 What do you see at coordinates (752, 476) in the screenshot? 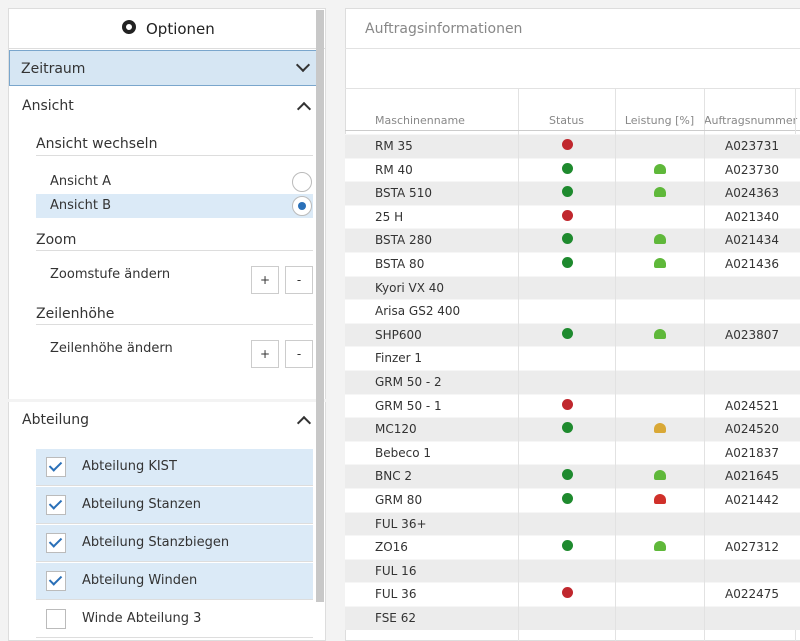
I see `order-number: A021645` at bounding box center [752, 476].